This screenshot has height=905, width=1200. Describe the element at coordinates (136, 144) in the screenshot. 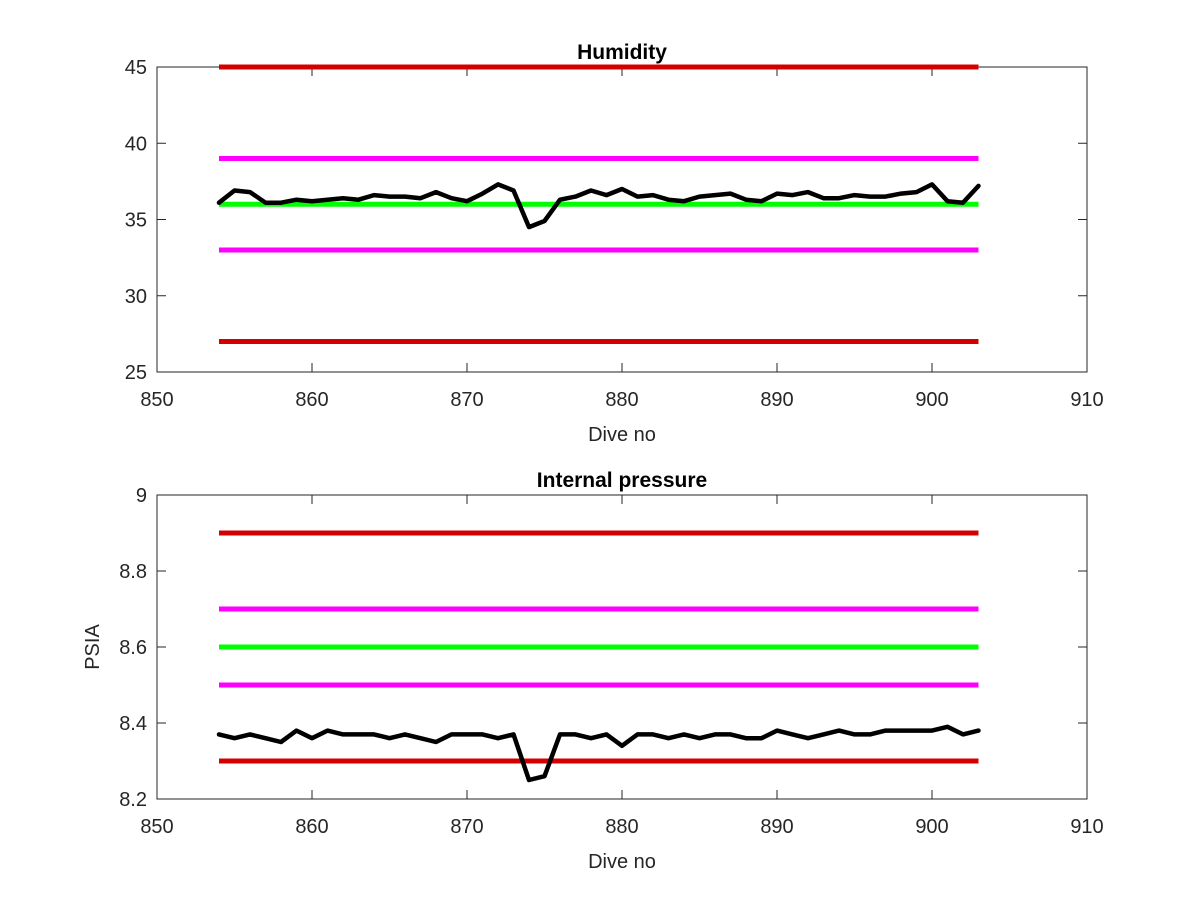

I see `y-tick-label: 40` at that location.